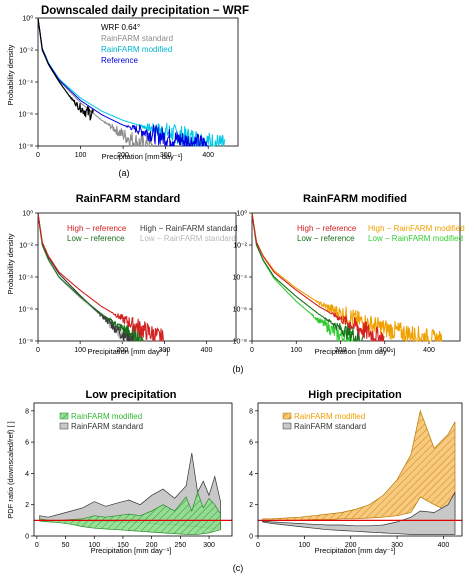 The height and width of the screenshot is (576, 474). What do you see at coordinates (130, 395) in the screenshot?
I see `panel-c-left-title: Low precipitation` at bounding box center [130, 395].